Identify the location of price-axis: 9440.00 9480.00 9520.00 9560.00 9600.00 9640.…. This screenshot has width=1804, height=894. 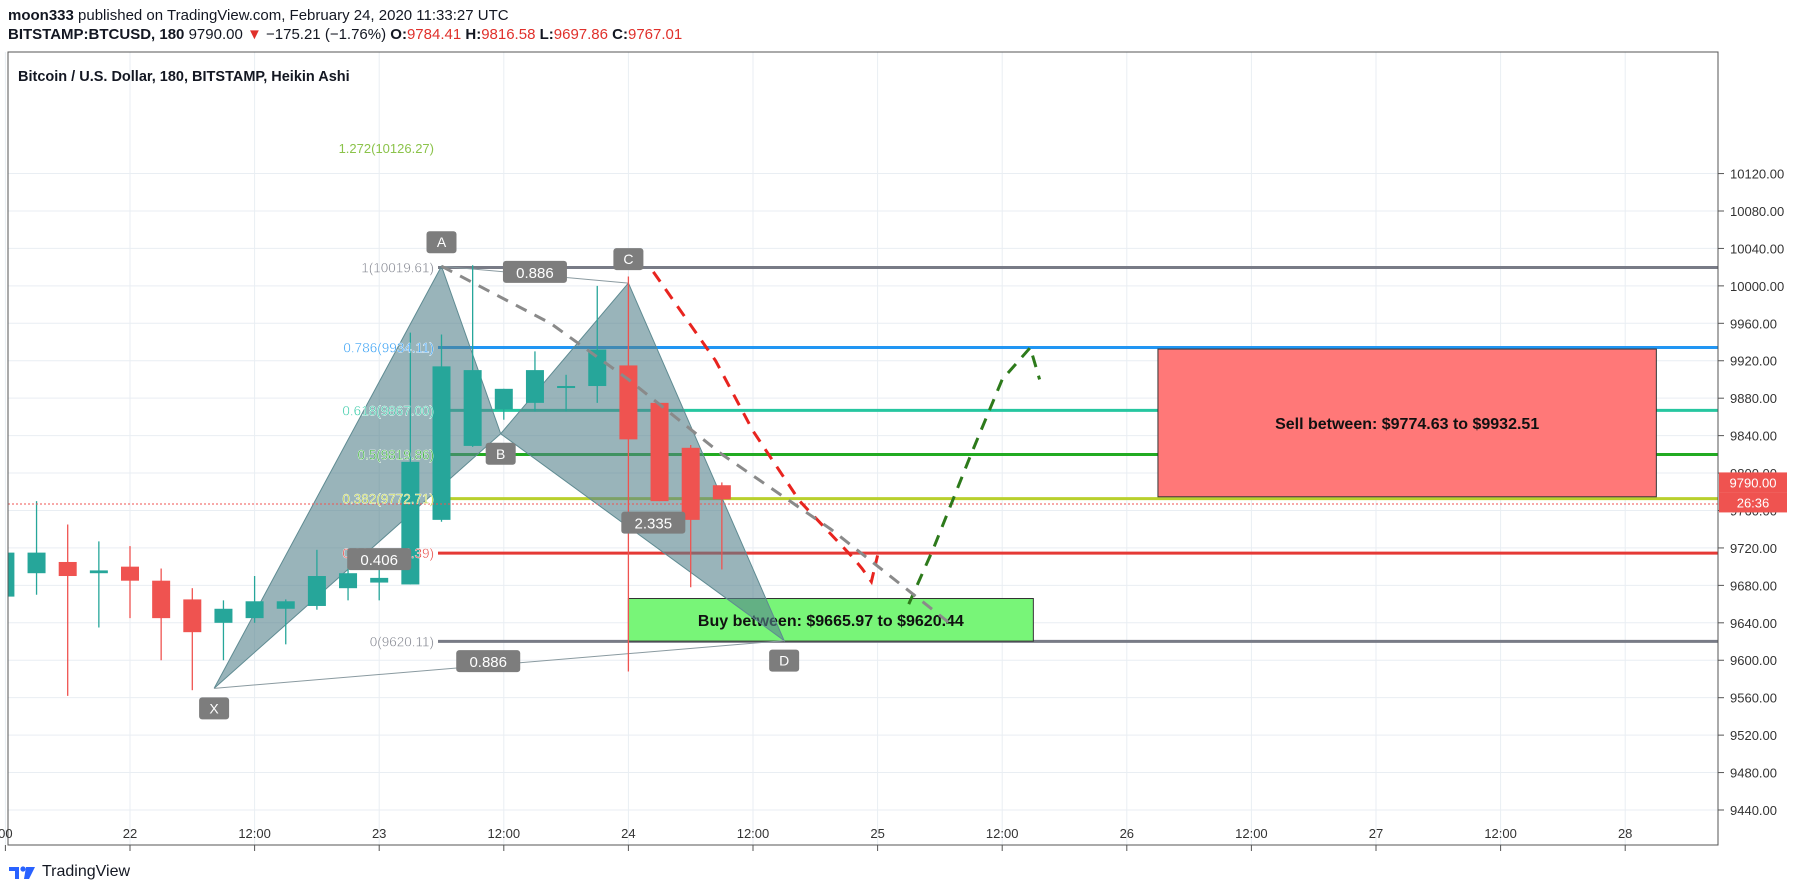
(1751, 492).